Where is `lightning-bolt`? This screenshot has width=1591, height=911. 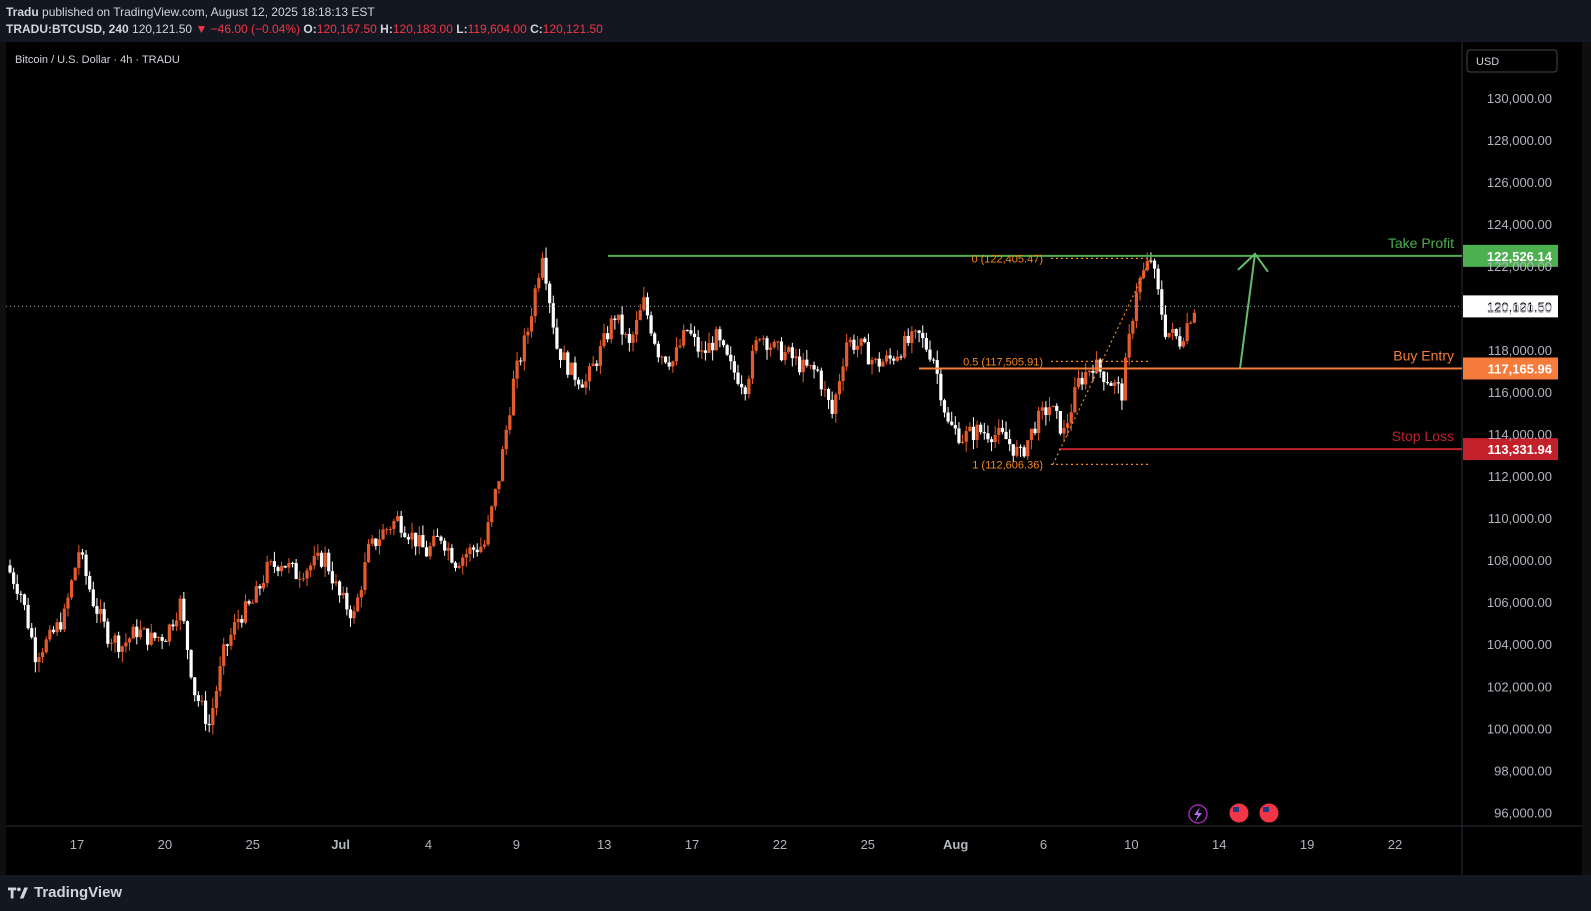
lightning-bolt is located at coordinates (1198, 814).